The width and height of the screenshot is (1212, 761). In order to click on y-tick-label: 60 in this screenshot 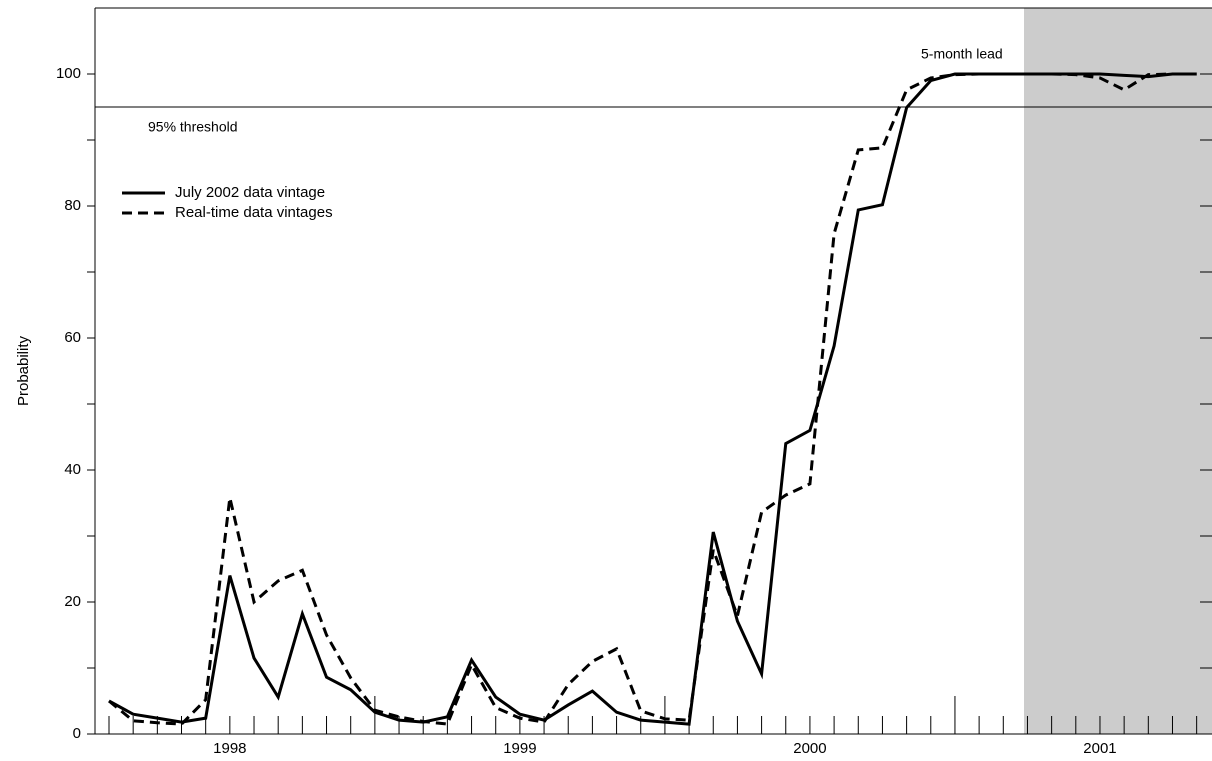, I will do `click(72, 337)`.